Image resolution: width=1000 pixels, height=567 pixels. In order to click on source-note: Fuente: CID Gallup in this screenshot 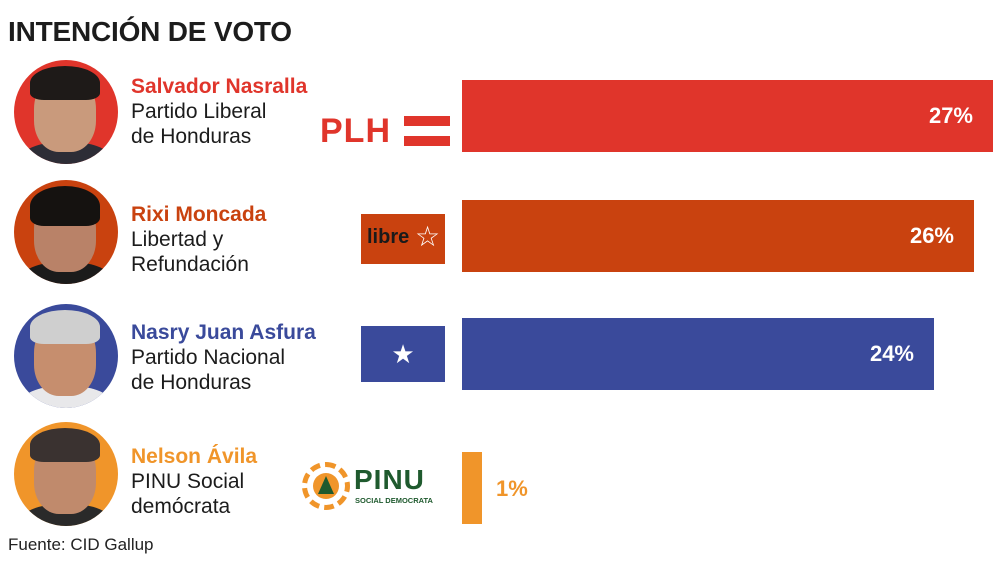, I will do `click(81, 544)`.